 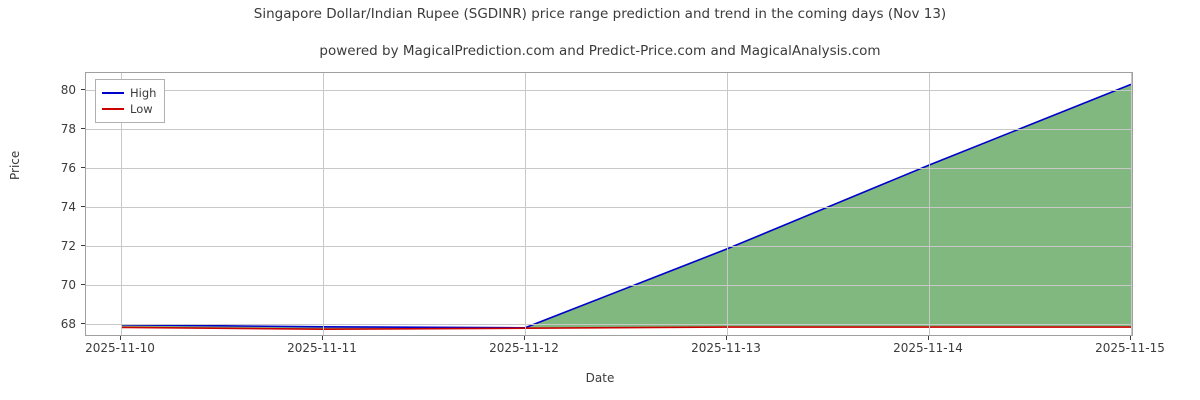 What do you see at coordinates (143, 92) in the screenshot?
I see `legend-label-high: High` at bounding box center [143, 92].